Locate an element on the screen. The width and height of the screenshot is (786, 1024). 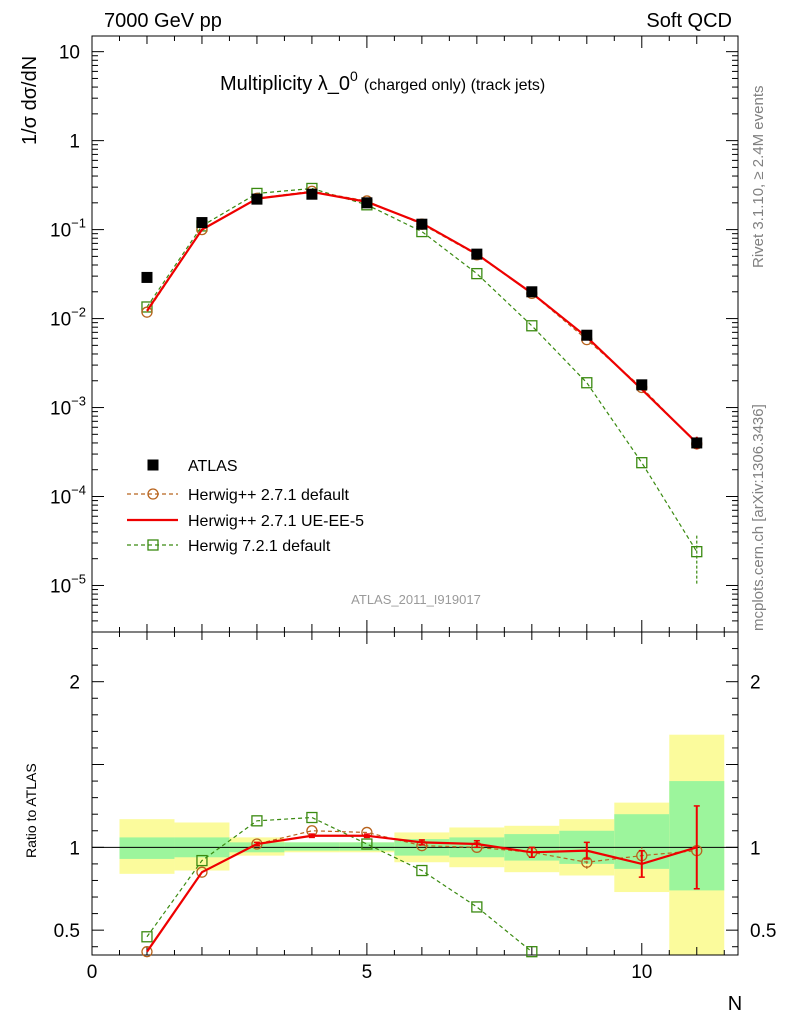
ratio-y-tick-label-right: 0.5 is located at coordinates (763, 931).